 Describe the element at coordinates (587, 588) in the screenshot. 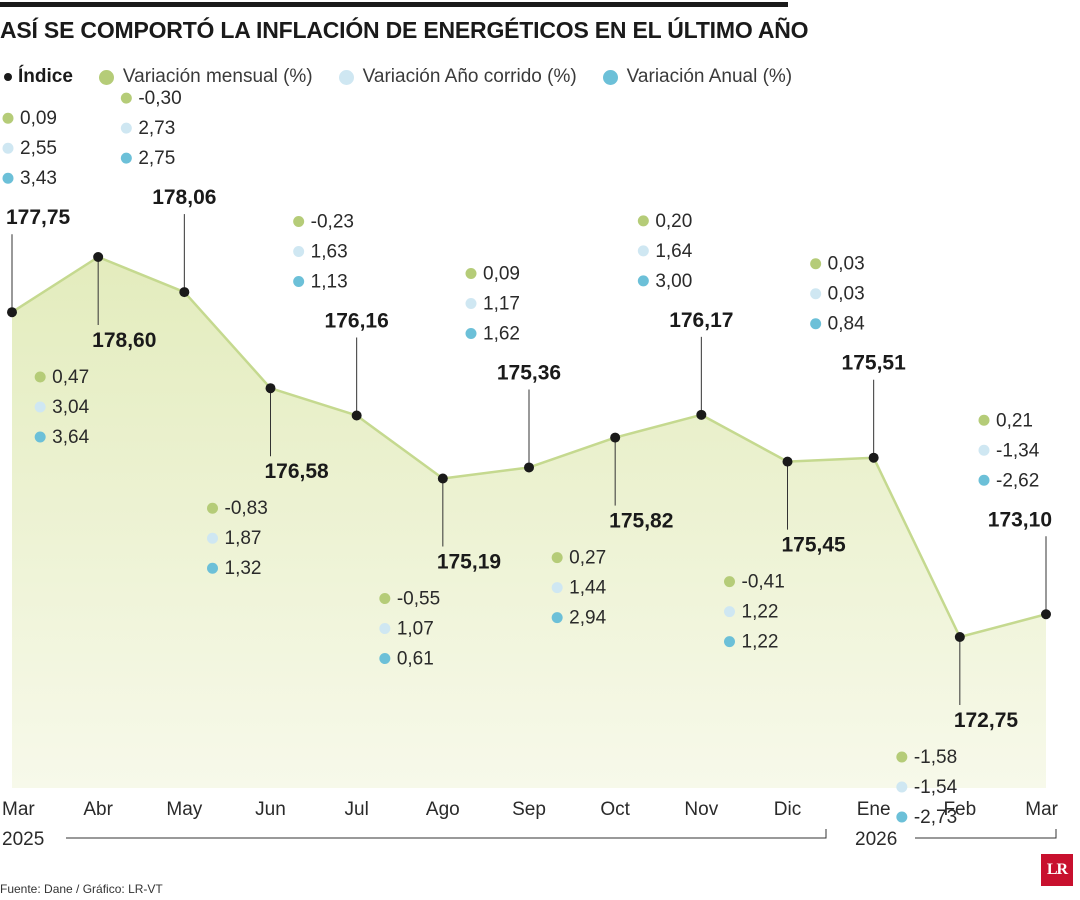

I see `value-label-ano-corrido: 1,44` at that location.